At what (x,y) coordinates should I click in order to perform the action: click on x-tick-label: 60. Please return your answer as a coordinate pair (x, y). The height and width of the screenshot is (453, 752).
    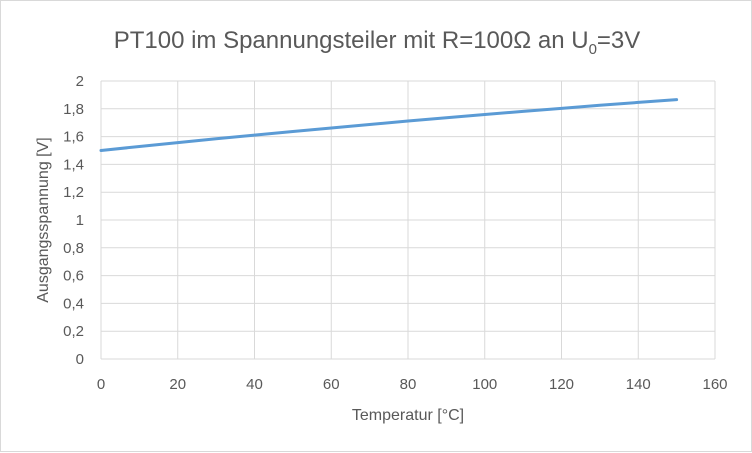
    Looking at the image, I should click on (331, 384).